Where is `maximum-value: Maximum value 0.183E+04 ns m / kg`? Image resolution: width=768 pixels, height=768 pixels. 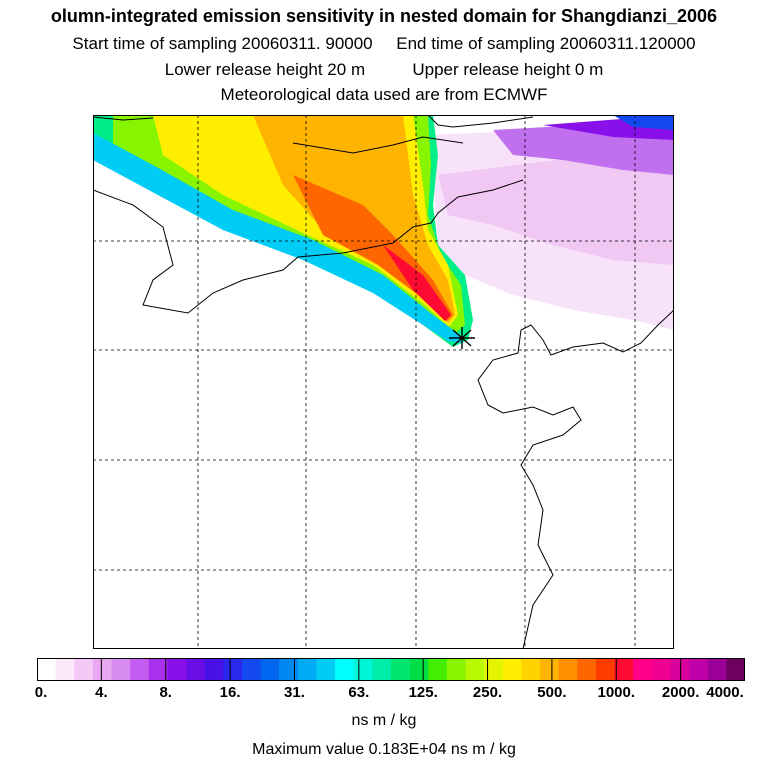 maximum-value: Maximum value 0.183E+04 ns m / kg is located at coordinates (384, 749).